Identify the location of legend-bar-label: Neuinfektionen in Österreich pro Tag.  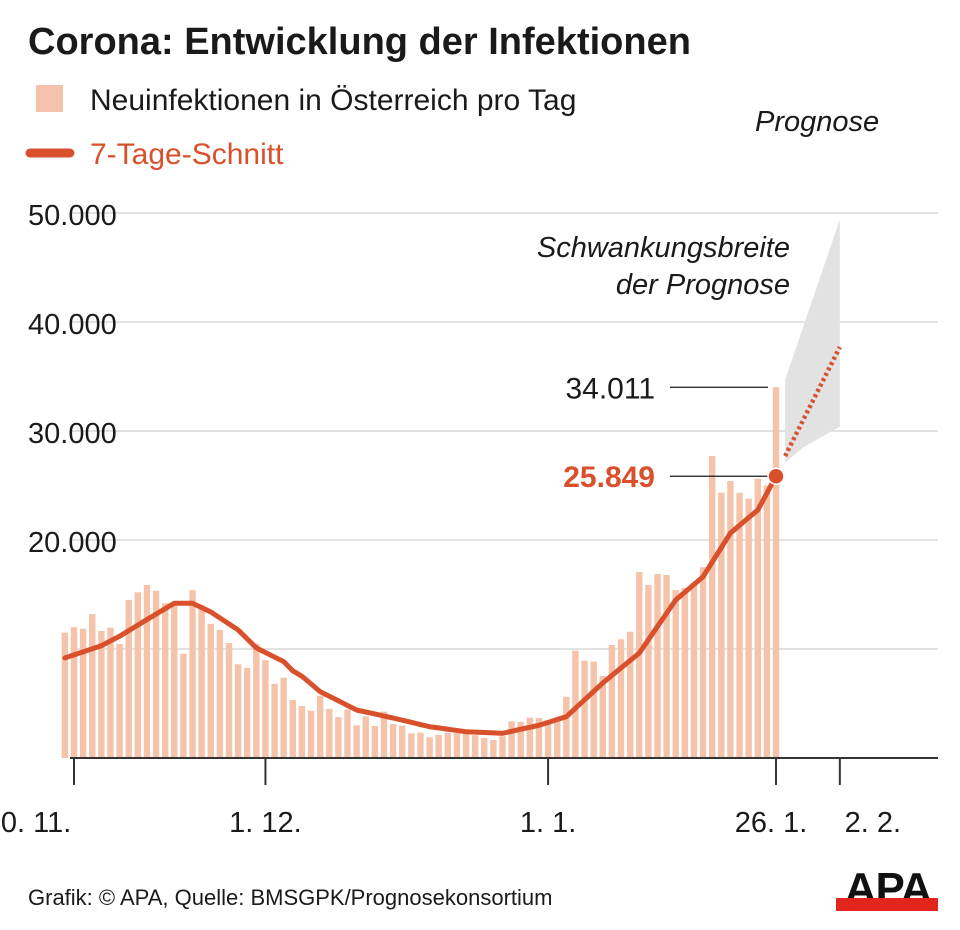
(333, 100).